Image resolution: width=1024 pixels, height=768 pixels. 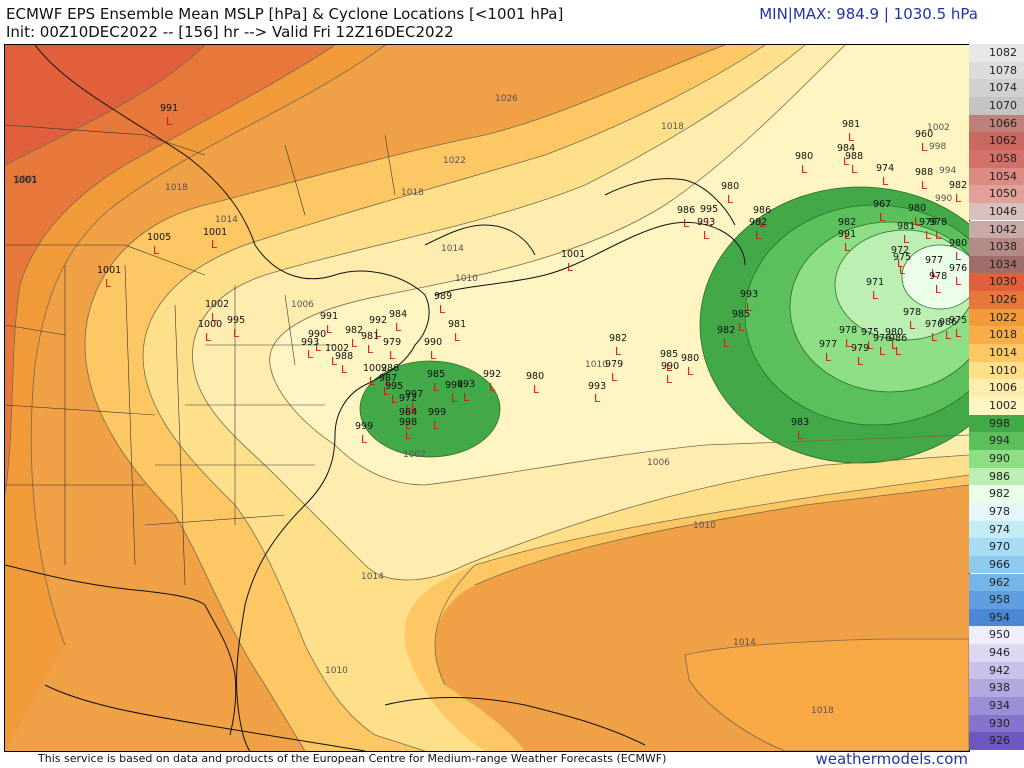 What do you see at coordinates (414, 455) in the screenshot?
I see `isobar-label: 1002` at bounding box center [414, 455].